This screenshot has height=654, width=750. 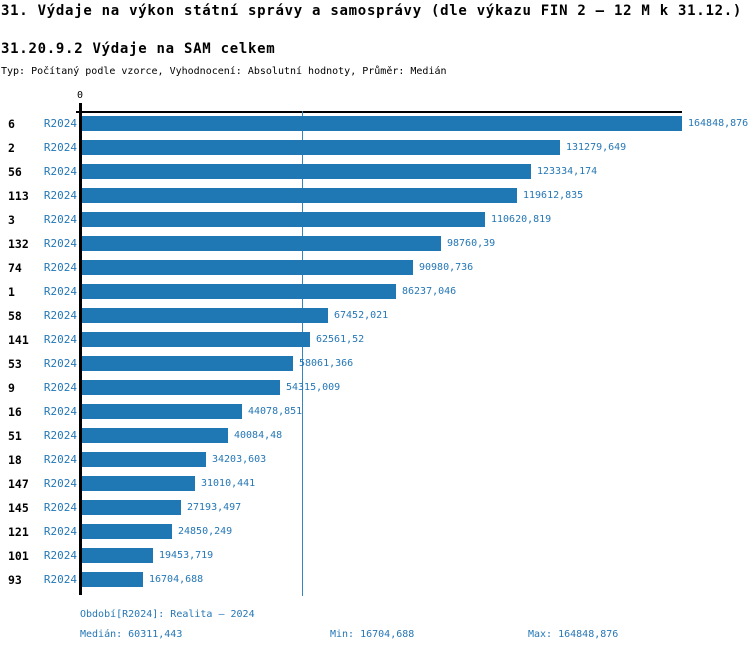 What do you see at coordinates (15, 436) in the screenshot?
I see `row-category-label: 51` at bounding box center [15, 436].